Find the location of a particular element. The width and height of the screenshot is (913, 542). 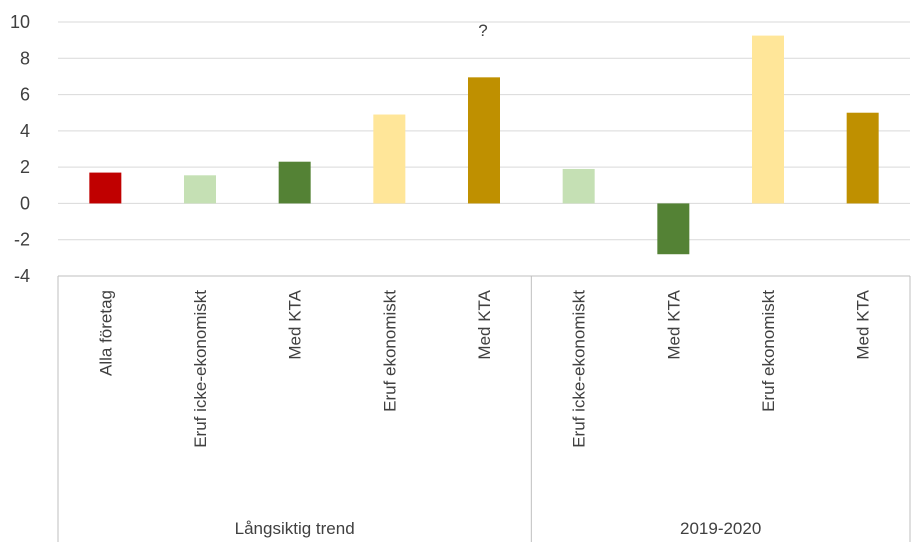

y-tick-label: 6 is located at coordinates (25, 95).